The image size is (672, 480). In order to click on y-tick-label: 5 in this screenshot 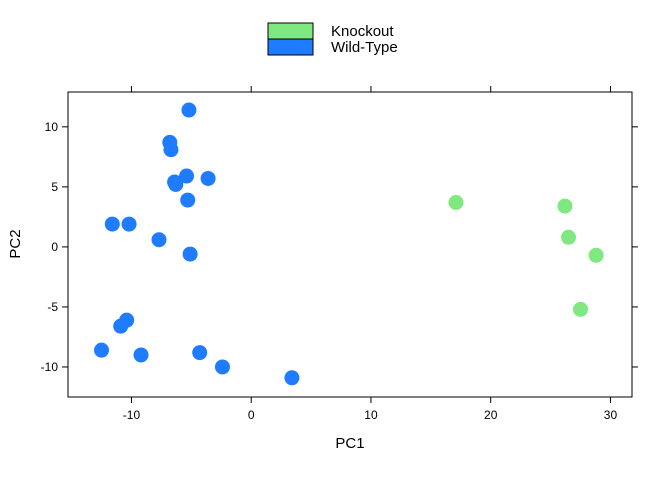, I will do `click(54, 187)`.